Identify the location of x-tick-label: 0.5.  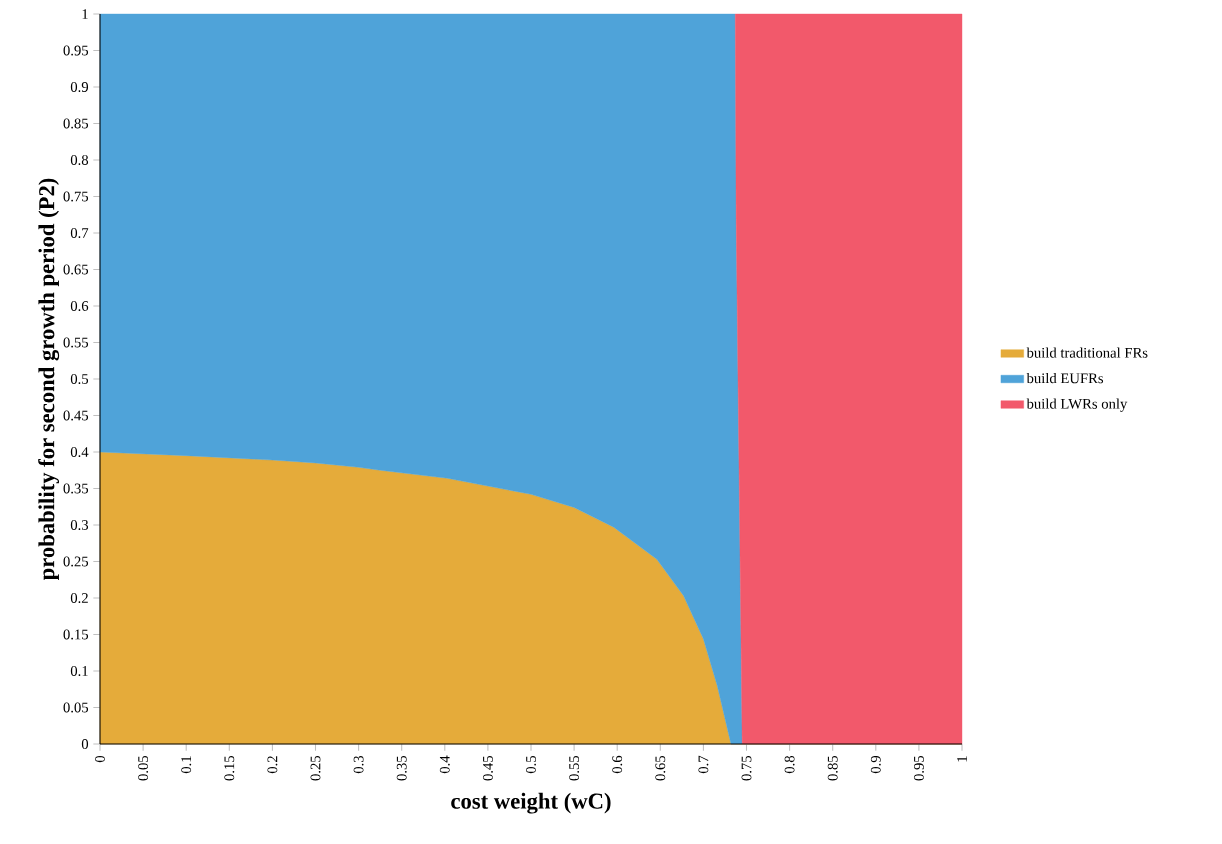
(531, 764).